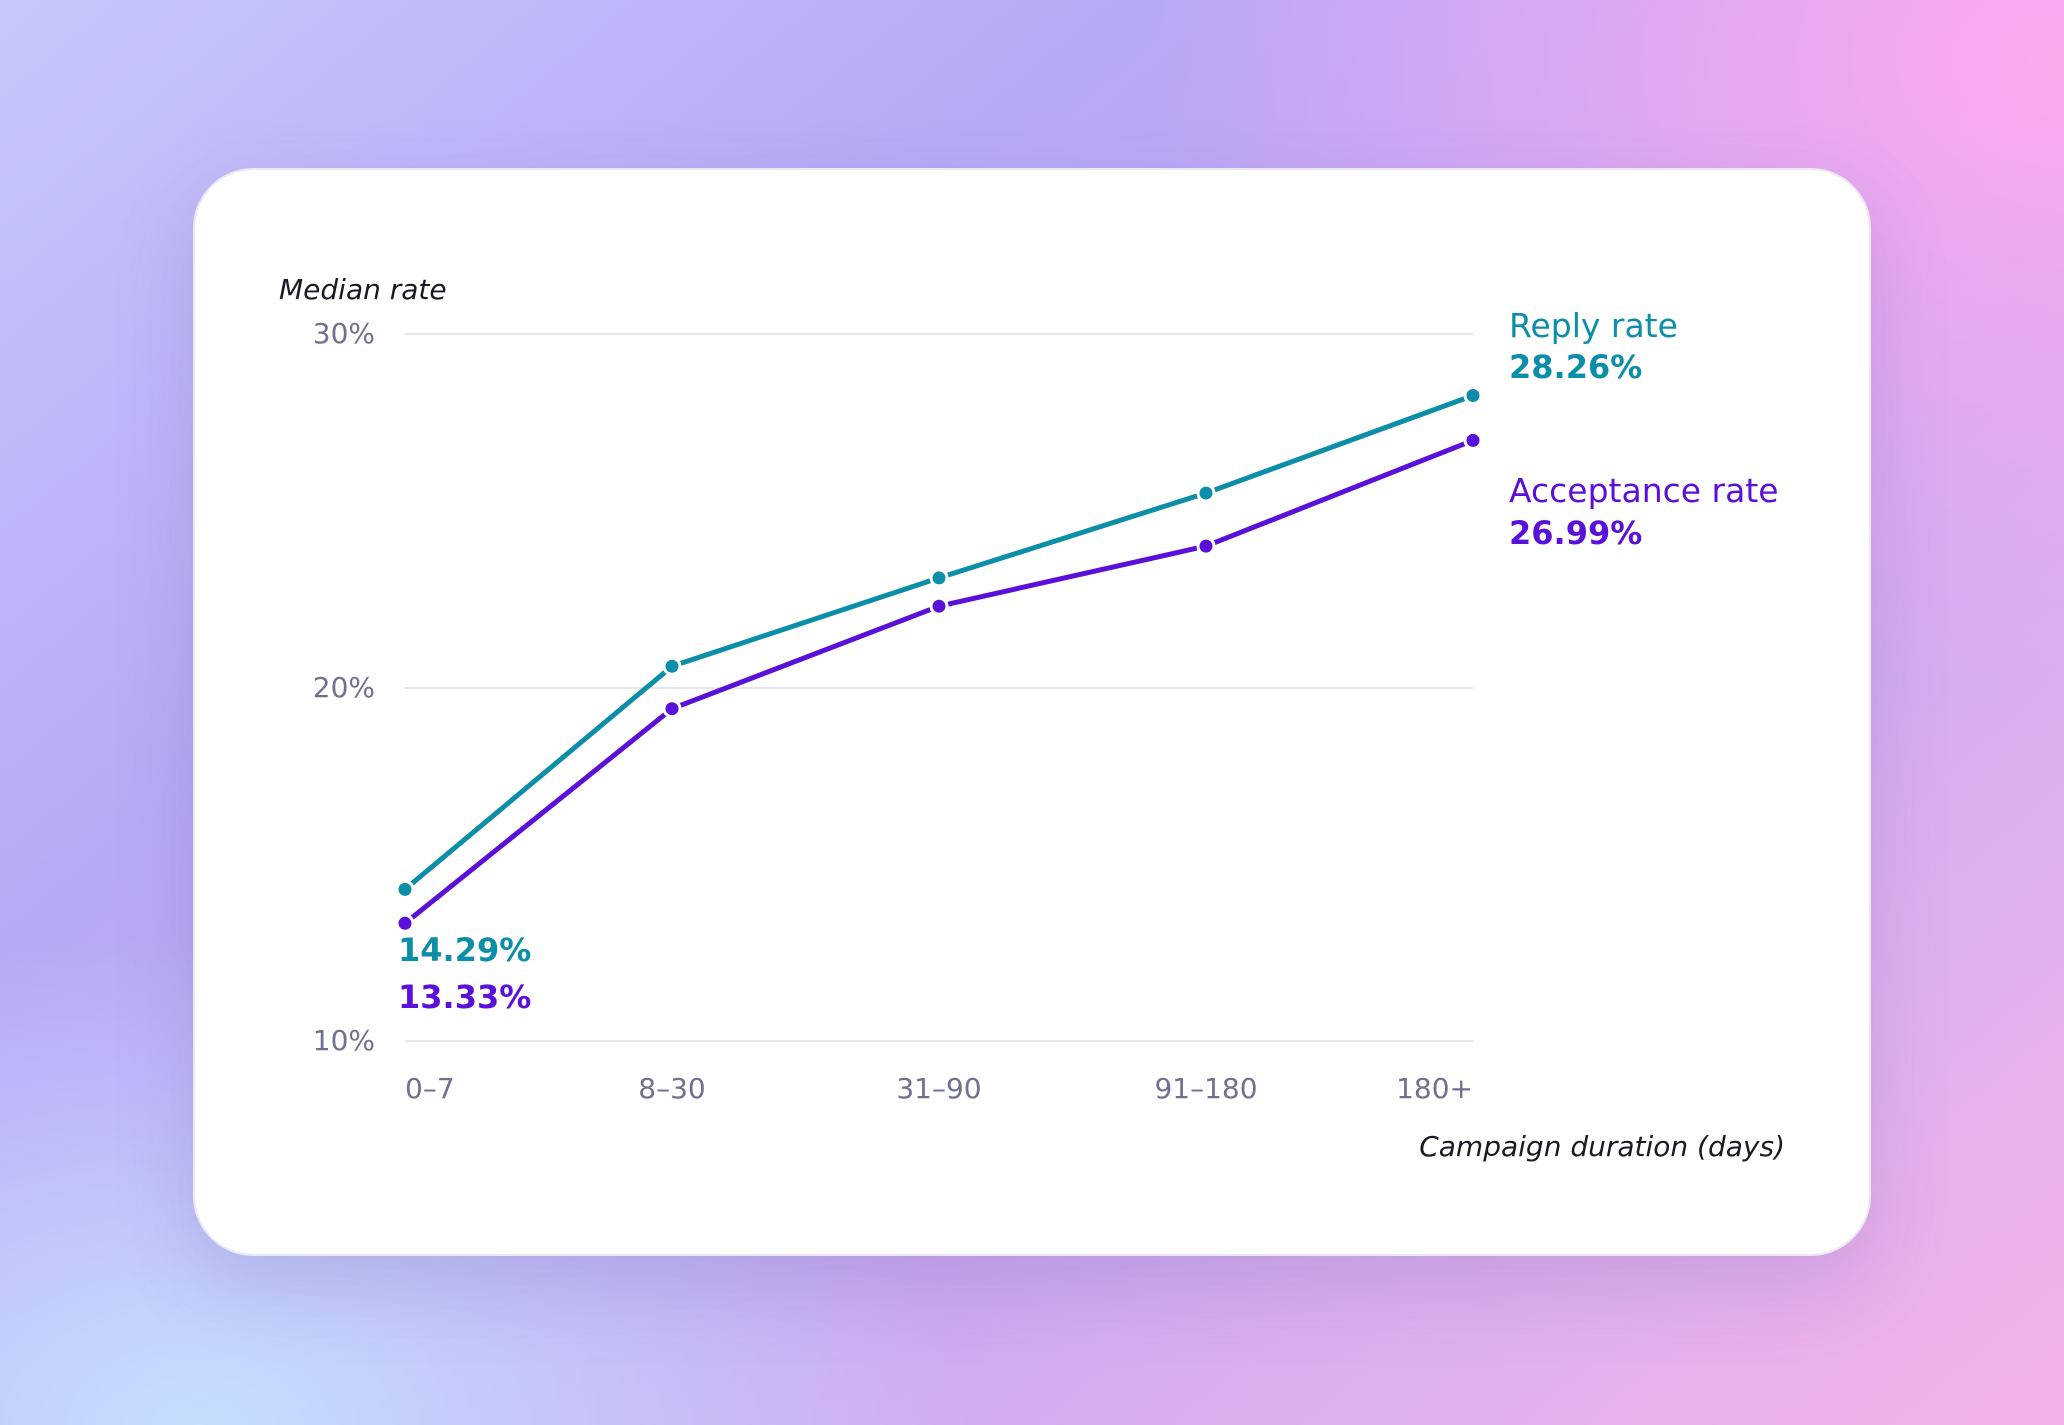 The height and width of the screenshot is (1425, 2064). I want to click on reply-rate-end-value: 28.26%, so click(1575, 367).